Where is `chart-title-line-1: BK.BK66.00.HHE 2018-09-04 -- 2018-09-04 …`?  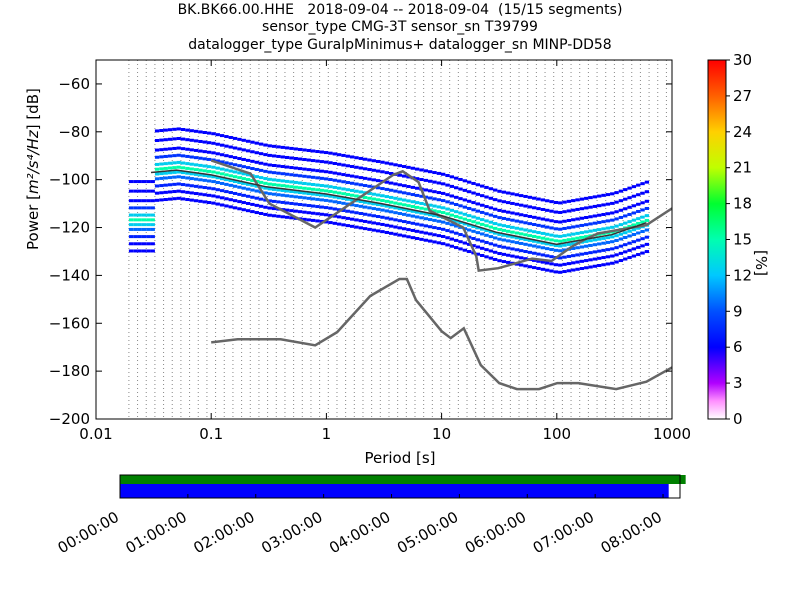
chart-title-line-1: BK.BK66.00.HHE 2018-09-04 -- 2018-09-04 … is located at coordinates (400, 10).